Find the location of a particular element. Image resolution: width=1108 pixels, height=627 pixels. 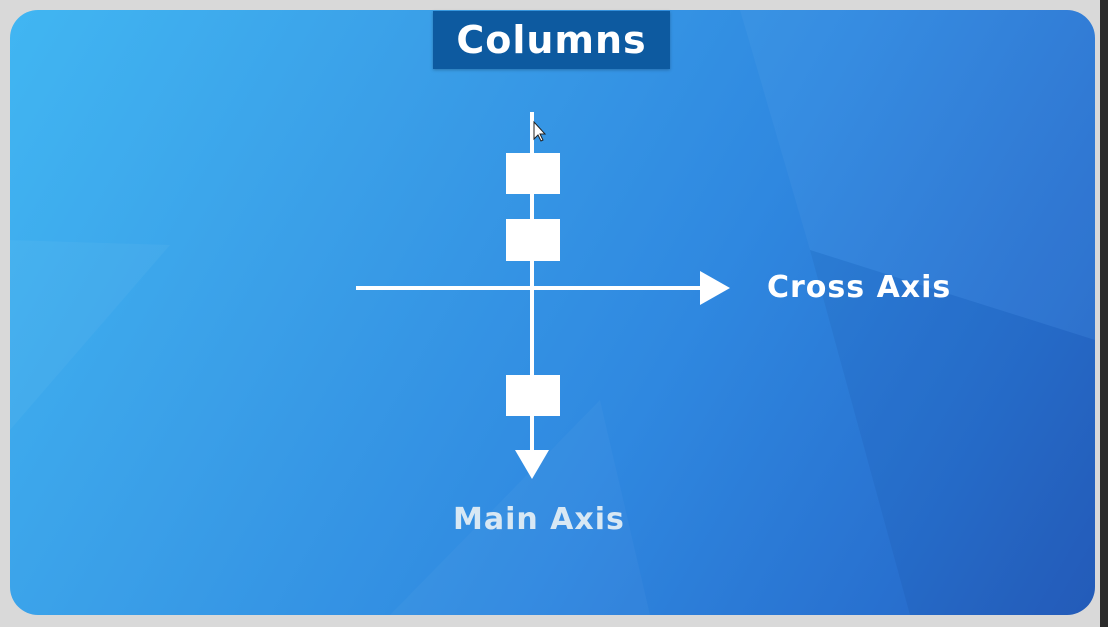

window-edge is located at coordinates (1104, 313).